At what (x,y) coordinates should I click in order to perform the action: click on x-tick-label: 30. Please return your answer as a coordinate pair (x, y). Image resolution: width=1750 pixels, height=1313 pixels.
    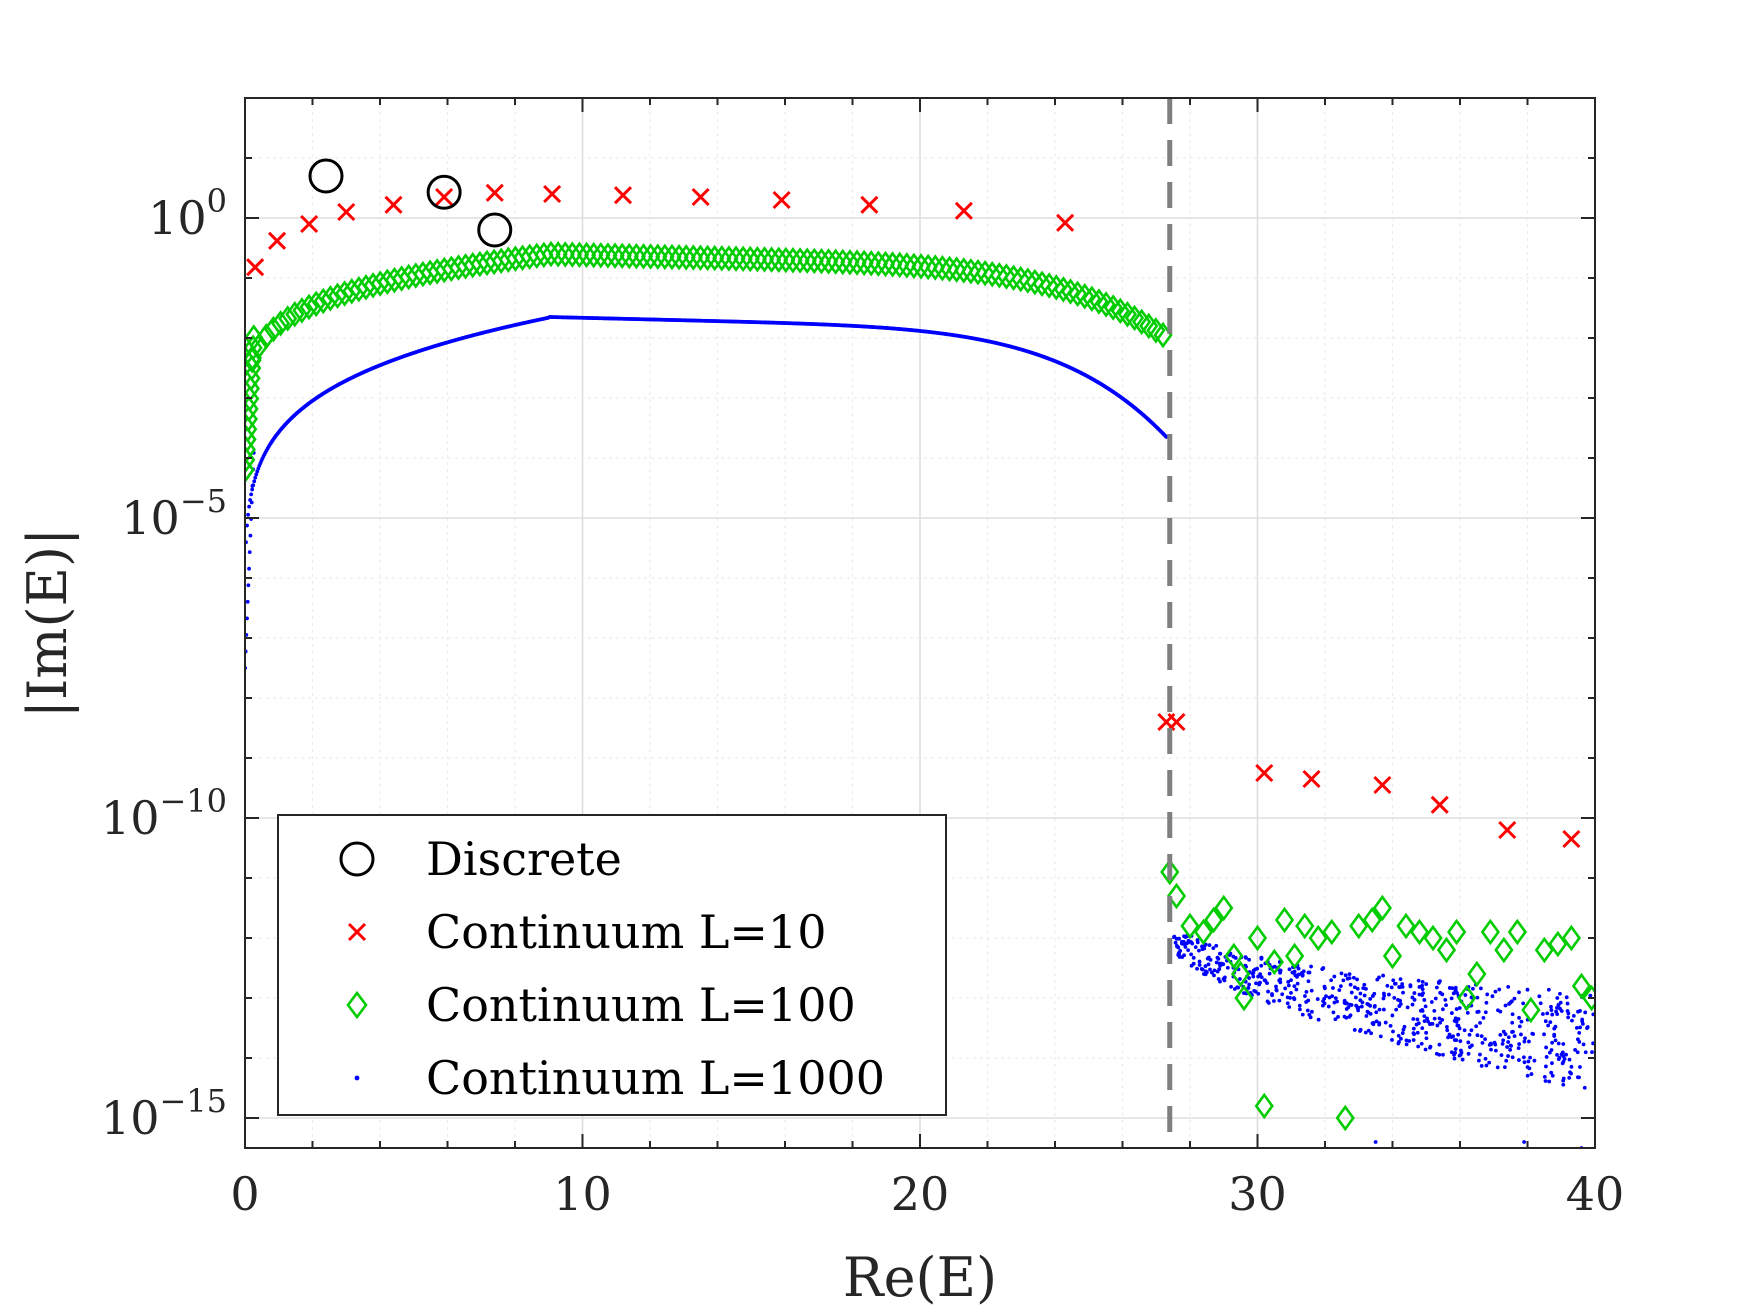
    Looking at the image, I should click on (1257, 1194).